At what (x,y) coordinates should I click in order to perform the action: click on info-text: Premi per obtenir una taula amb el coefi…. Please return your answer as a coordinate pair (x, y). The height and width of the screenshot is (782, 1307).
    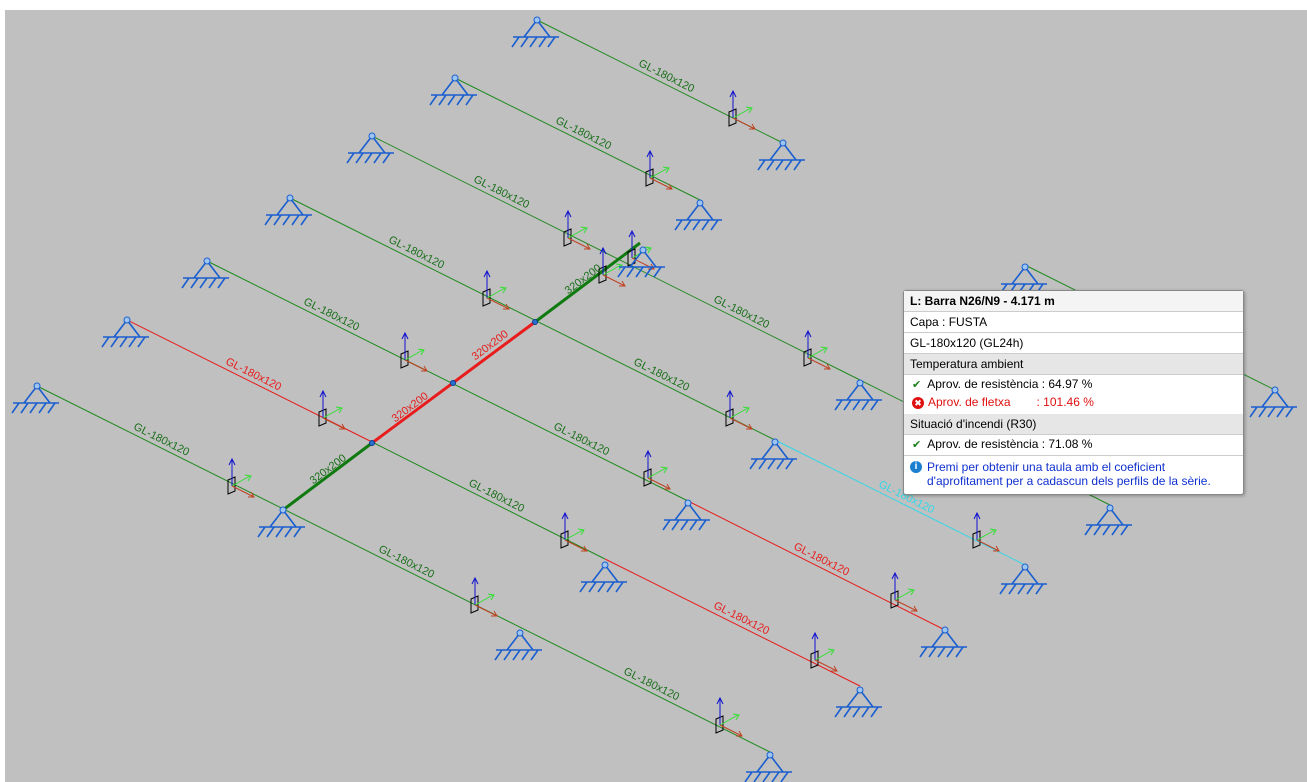
    Looking at the image, I should click on (1069, 474).